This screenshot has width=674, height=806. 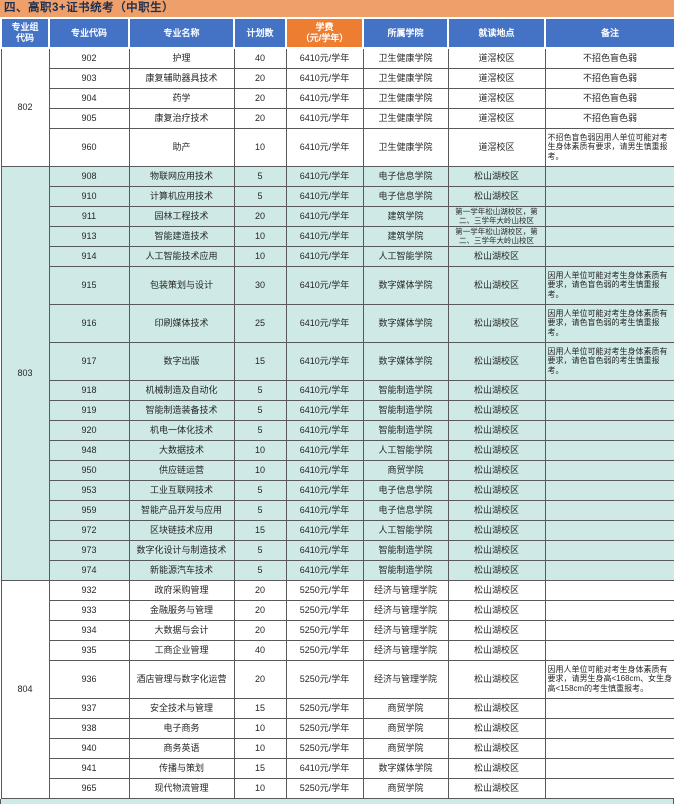 What do you see at coordinates (89, 550) in the screenshot?
I see `cell-major-code: 973` at bounding box center [89, 550].